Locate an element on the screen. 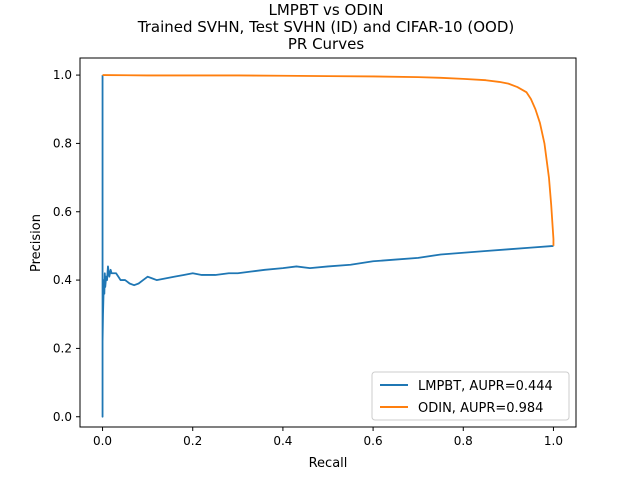 This screenshot has height=480, width=640. y-tick-label: 0.4 is located at coordinates (62, 280).